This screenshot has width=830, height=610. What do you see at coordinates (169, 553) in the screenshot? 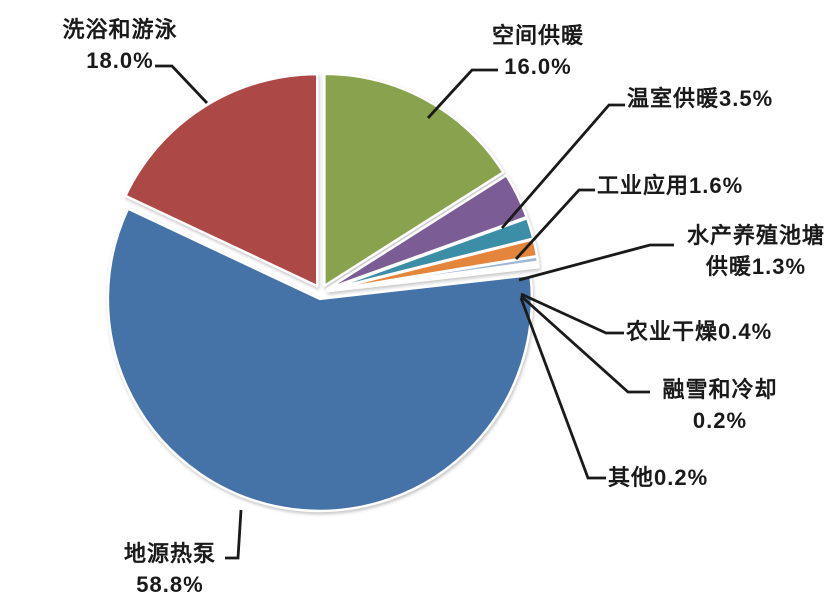
I see `pie-callout-label-line: 地源热泵` at bounding box center [169, 553].